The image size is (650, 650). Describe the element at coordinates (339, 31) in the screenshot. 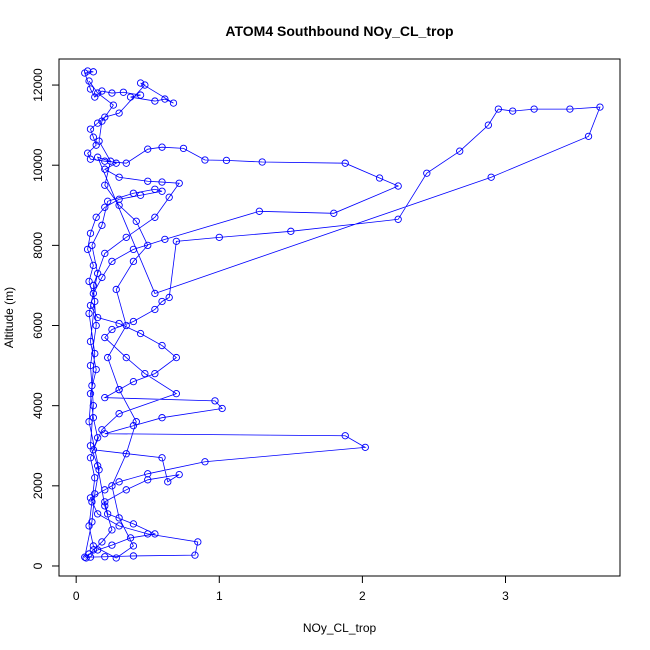

I see `chart-title: ATOM4 Southbound NOy_CL_trop` at that location.